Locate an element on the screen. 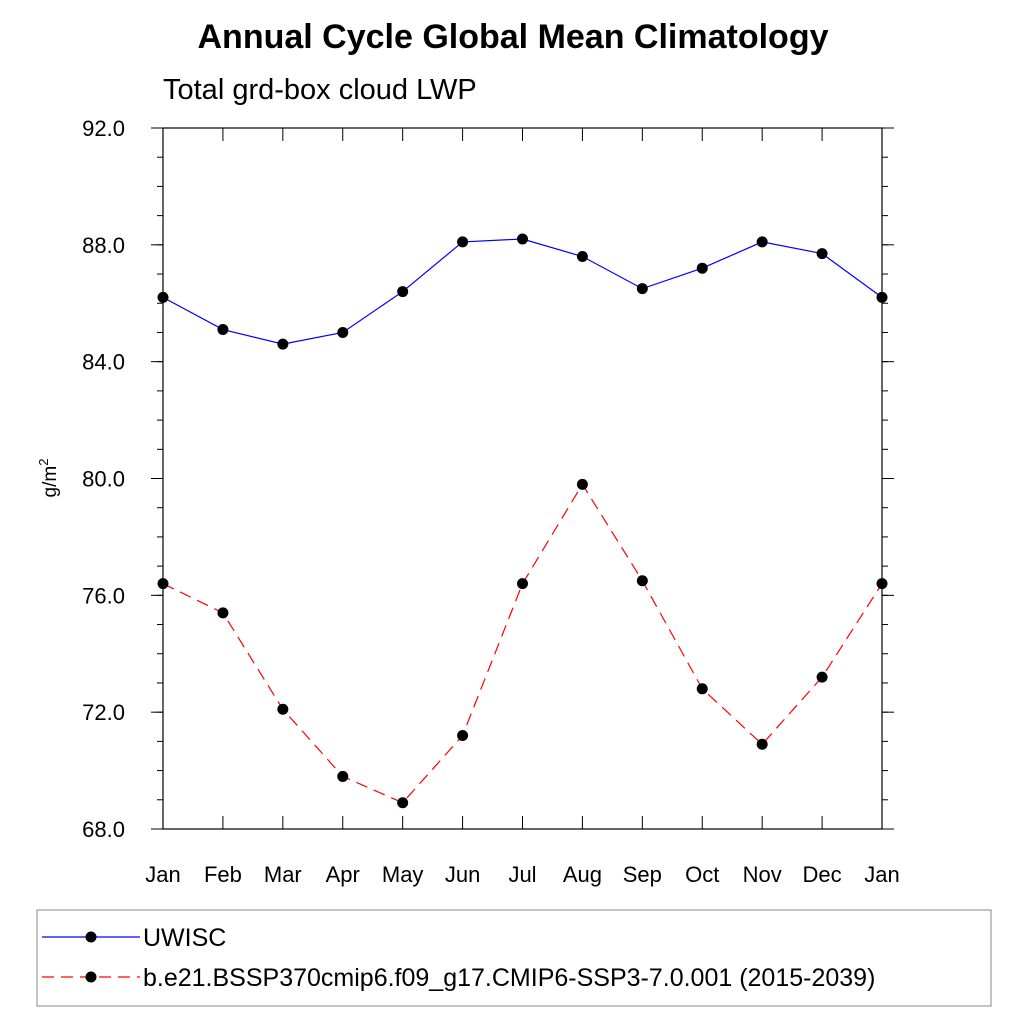 The image size is (1024, 1024). y-axis-label-base: g/m is located at coordinates (50, 482).